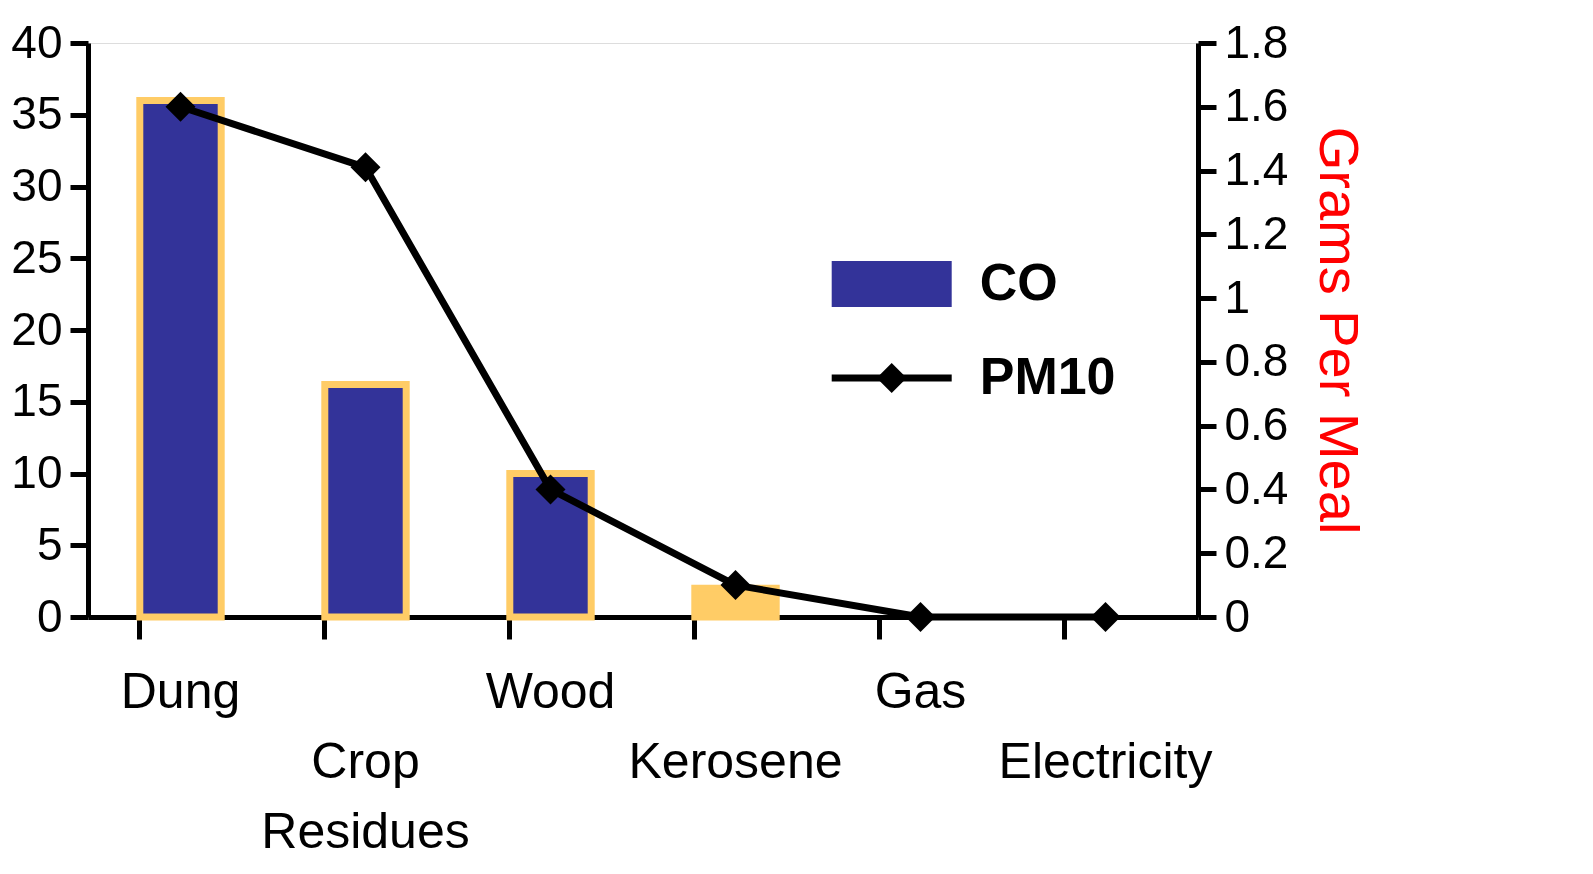 The height and width of the screenshot is (874, 1593). I want to click on x-tick-label: Gas, so click(920, 690).